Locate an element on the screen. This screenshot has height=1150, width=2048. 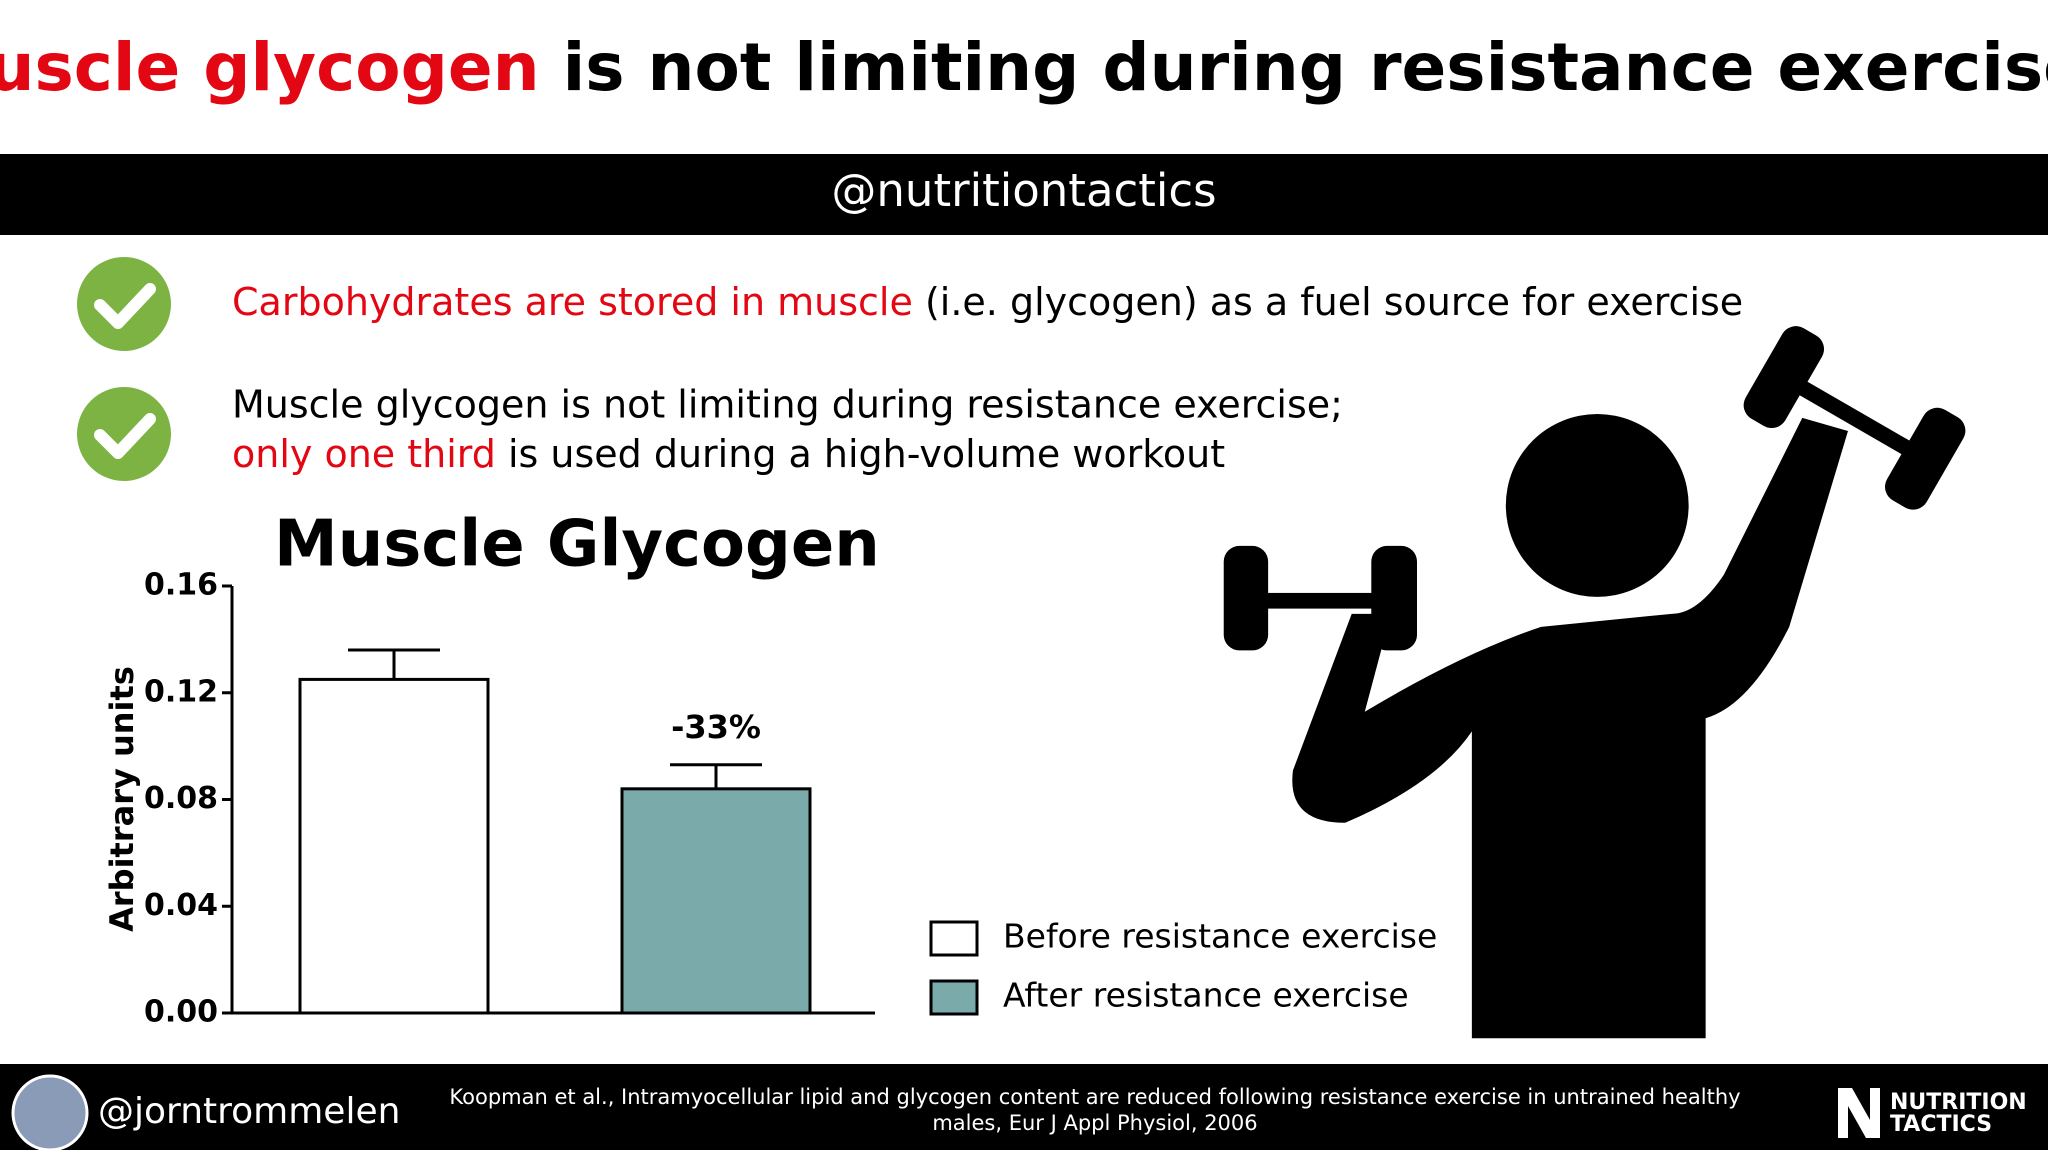
y-tick-label: 0.08 is located at coordinates (181, 798).